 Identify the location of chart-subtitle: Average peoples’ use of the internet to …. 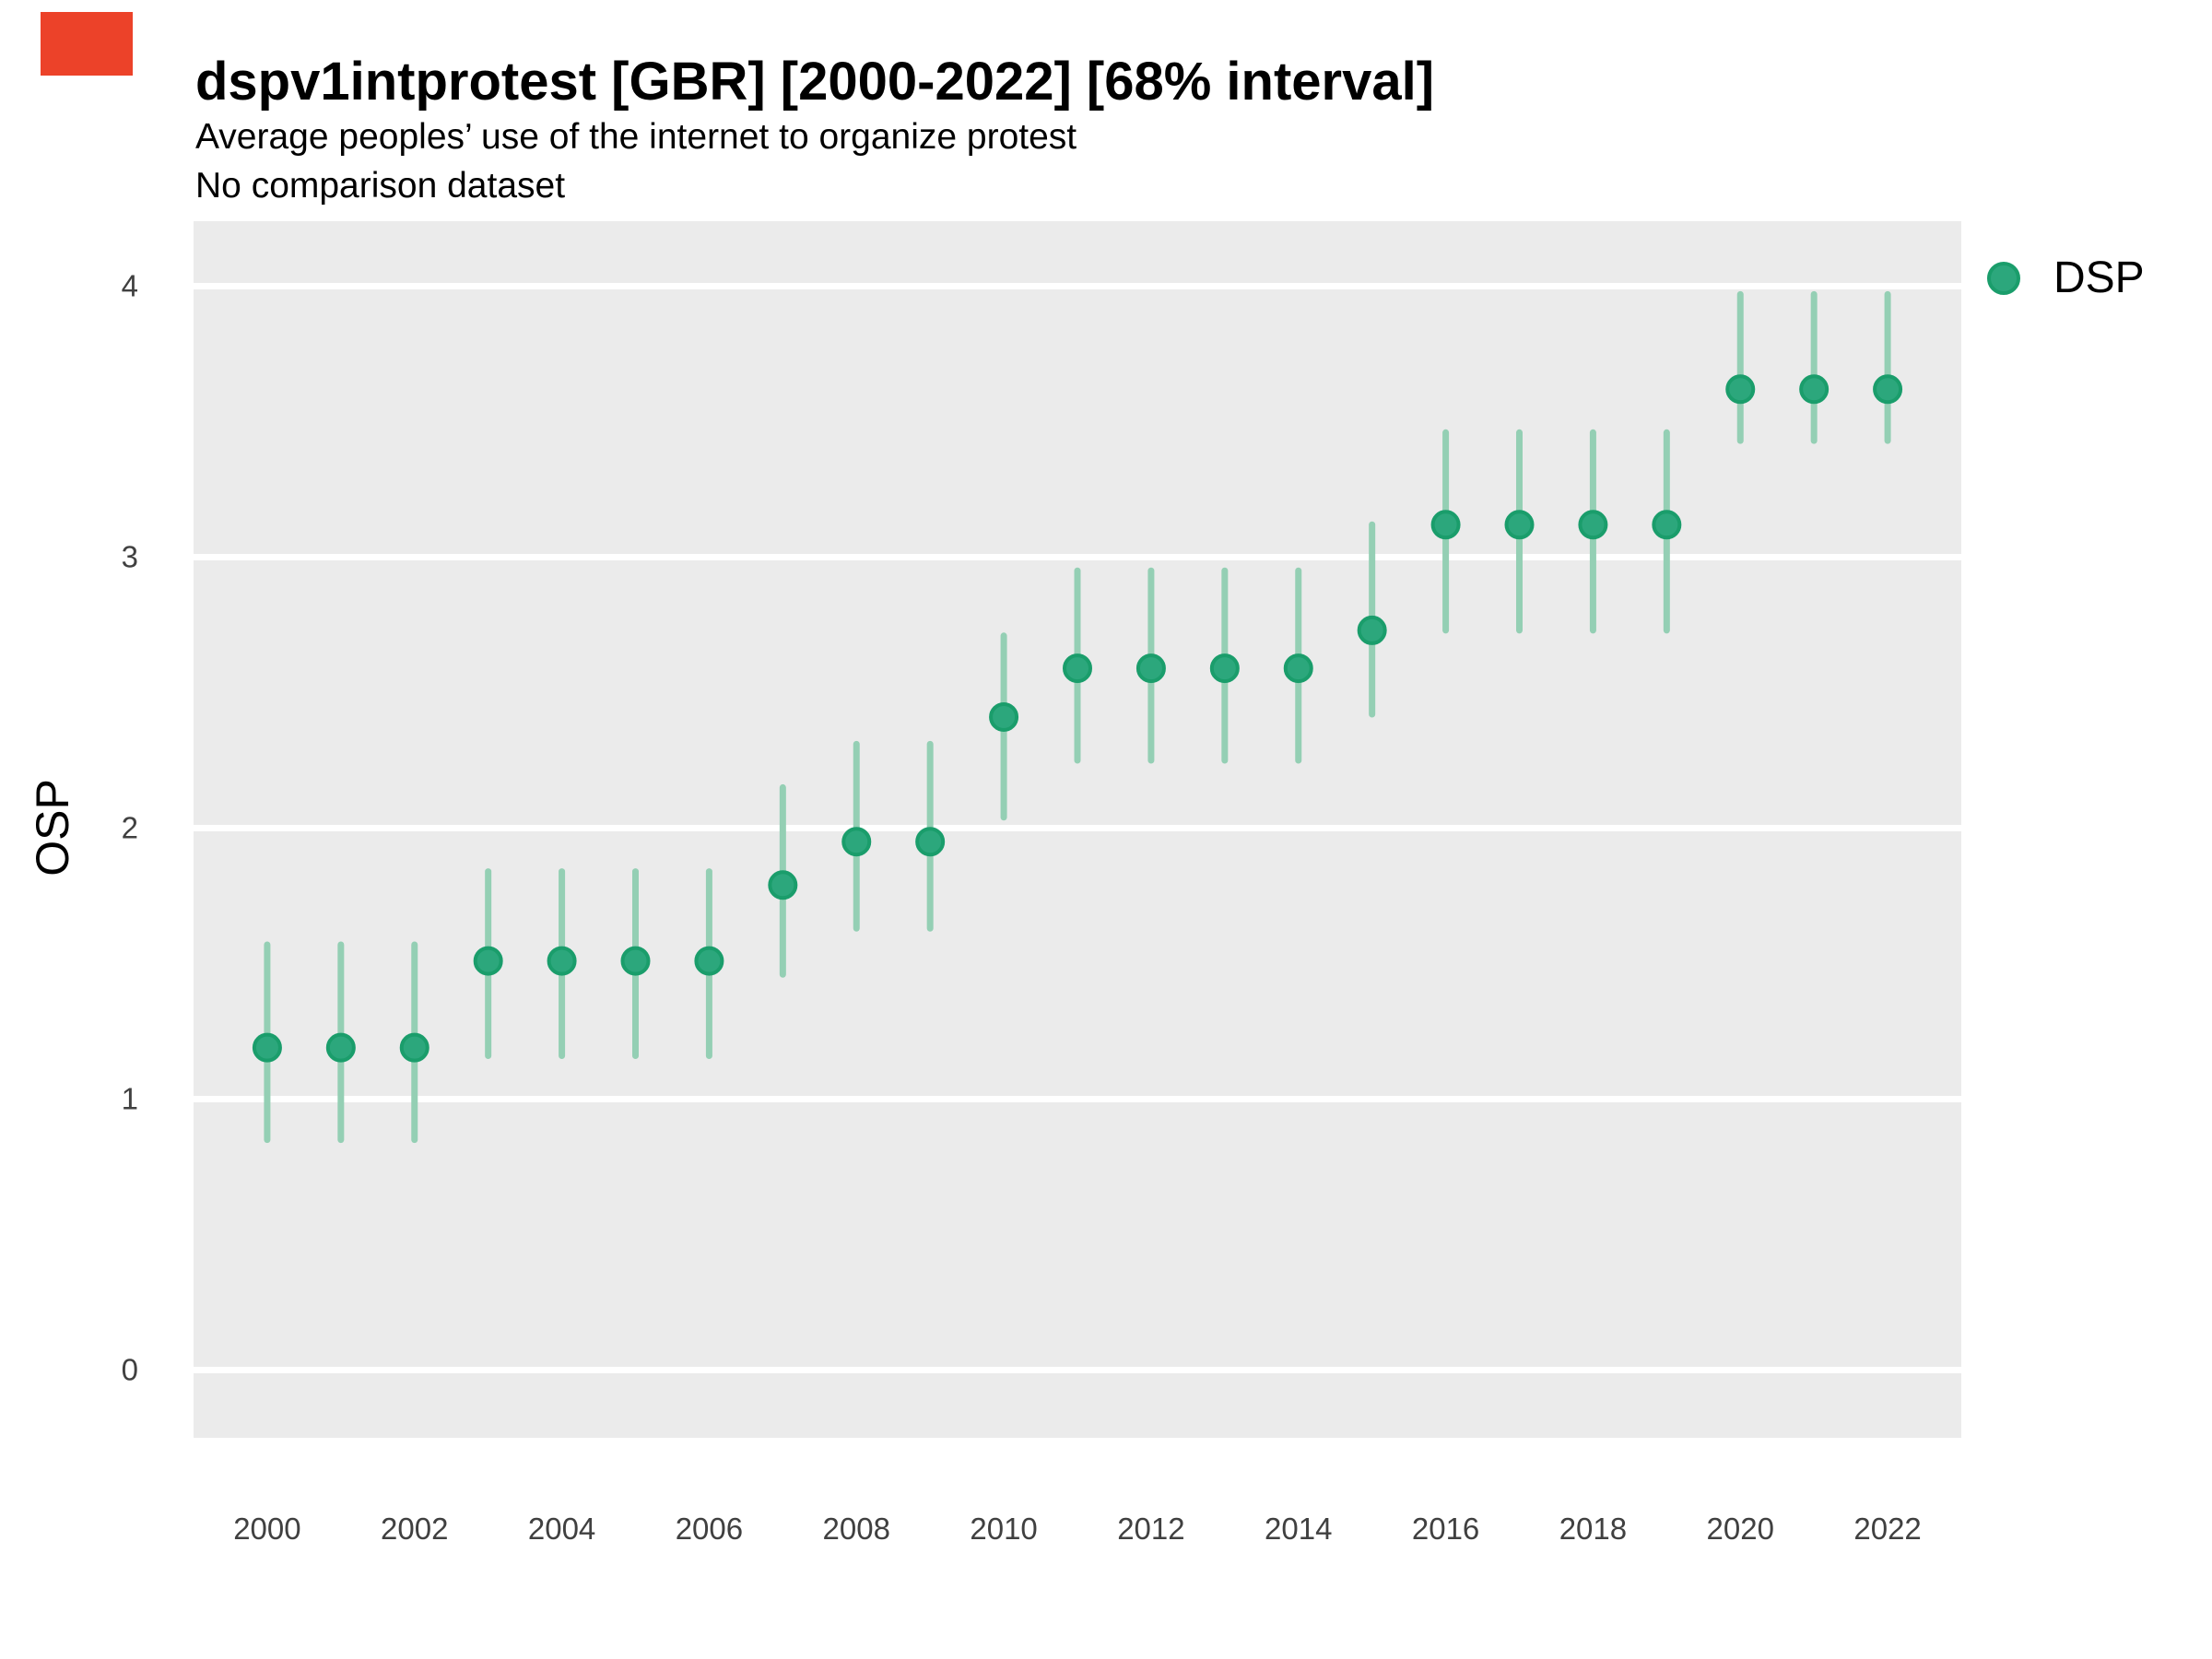
(636, 137).